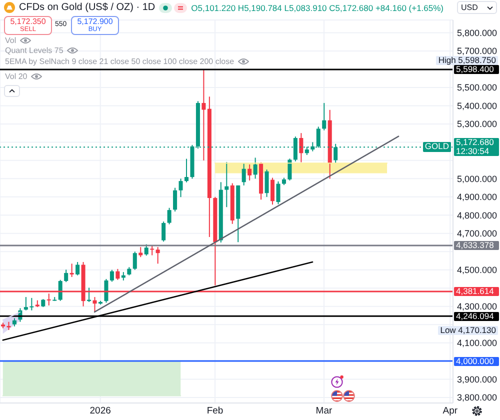 This screenshot has height=420, width=500. What do you see at coordinates (477, 270) in the screenshot?
I see `y-tick-label: 4,500.000` at bounding box center [477, 270].